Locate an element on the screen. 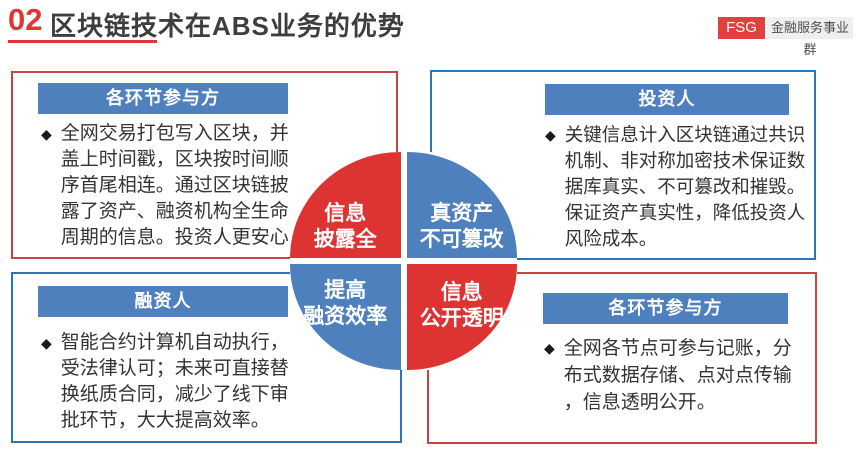  panel-text: 全网各节点可参与记账，分布式数据存储、点对点传输，信息透明公开。 is located at coordinates (677, 375).